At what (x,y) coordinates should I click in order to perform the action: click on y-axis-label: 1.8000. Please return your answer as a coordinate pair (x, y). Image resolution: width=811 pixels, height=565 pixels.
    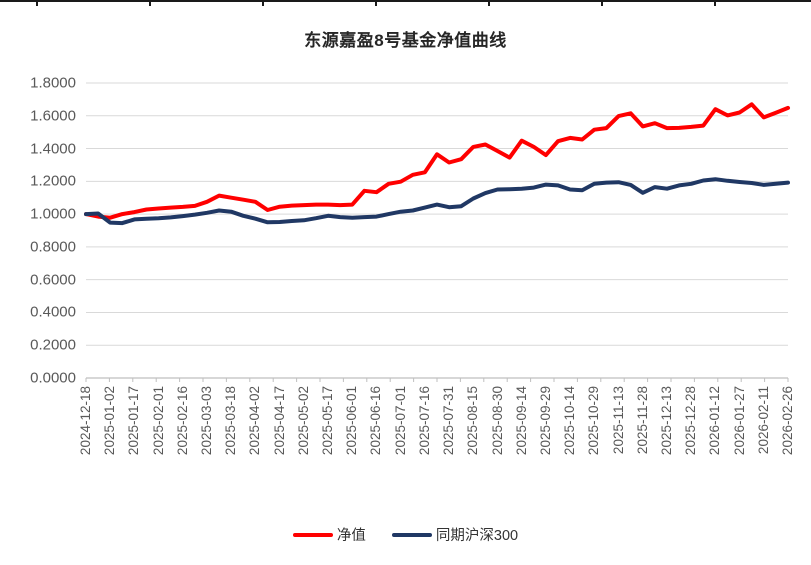
    Looking at the image, I should click on (53, 83).